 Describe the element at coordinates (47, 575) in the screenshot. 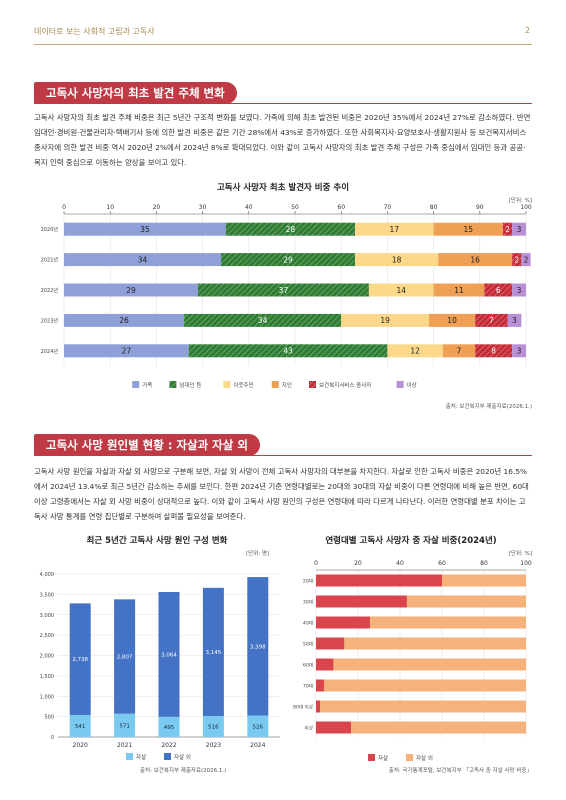

I see `y-tick-label: 4,000` at that location.